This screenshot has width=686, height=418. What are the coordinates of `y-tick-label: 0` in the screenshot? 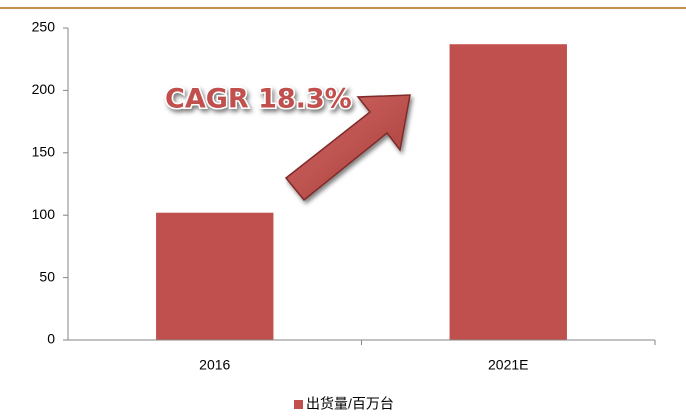 It's located at (51, 339).